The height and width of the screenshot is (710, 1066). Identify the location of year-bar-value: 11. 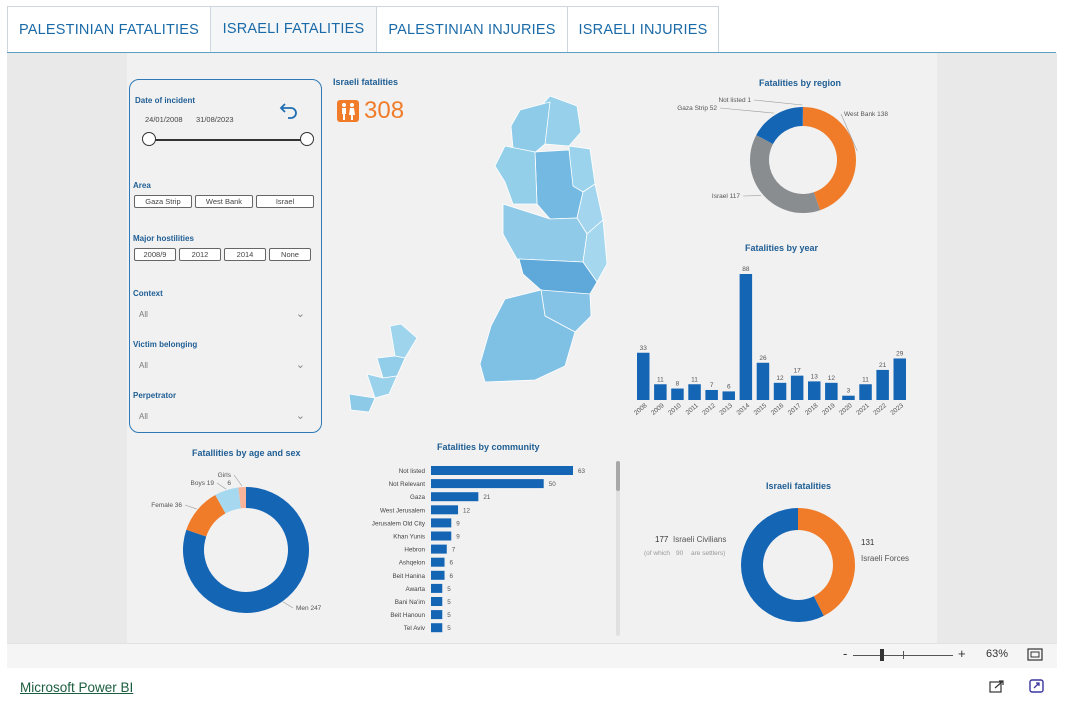
(694, 379).